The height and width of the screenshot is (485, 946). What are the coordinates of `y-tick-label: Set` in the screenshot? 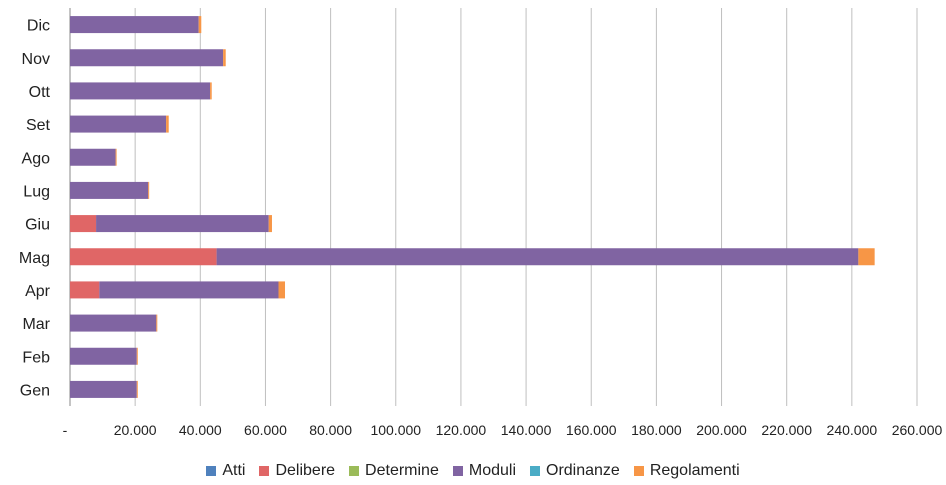 It's located at (38, 125).